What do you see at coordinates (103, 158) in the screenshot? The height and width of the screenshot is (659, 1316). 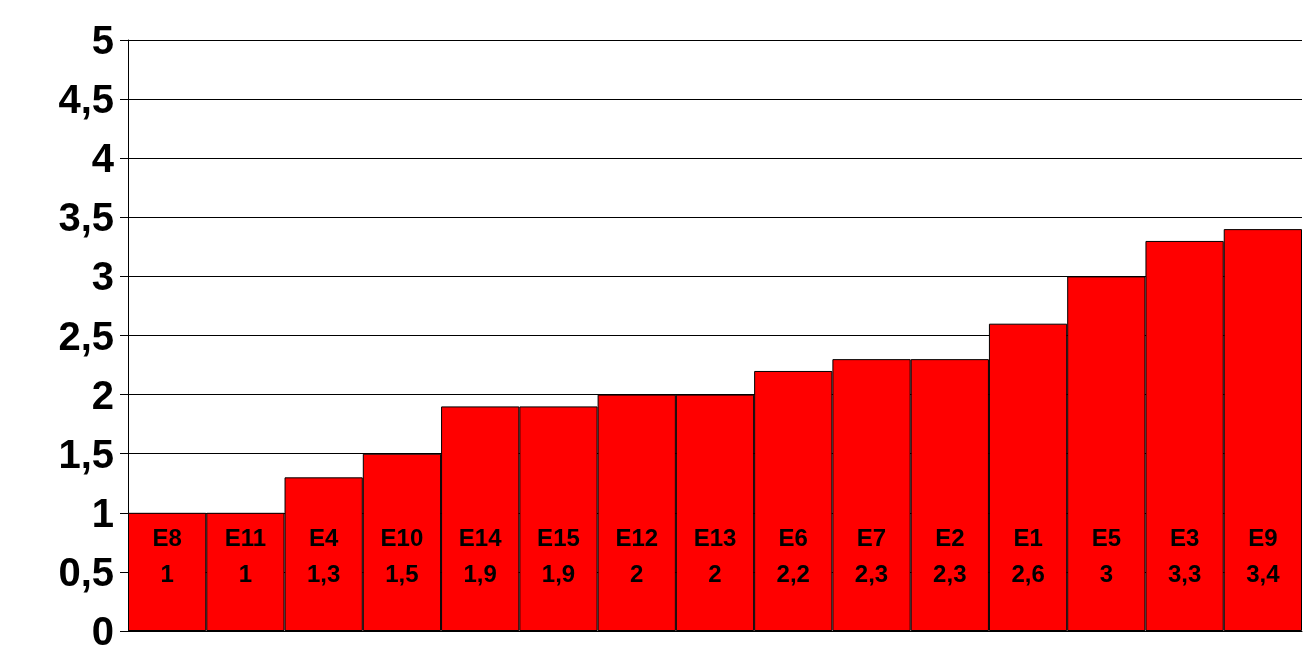 I see `y-tick-label: 4` at bounding box center [103, 158].